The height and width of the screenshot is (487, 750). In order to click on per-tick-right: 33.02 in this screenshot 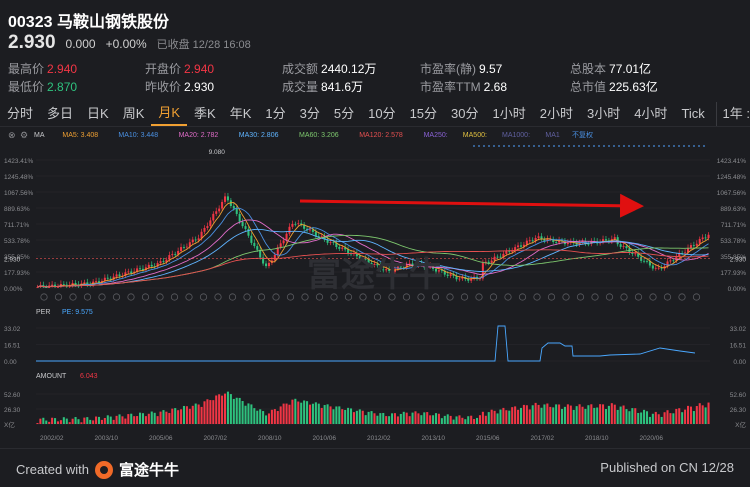, I will do `click(738, 329)`.